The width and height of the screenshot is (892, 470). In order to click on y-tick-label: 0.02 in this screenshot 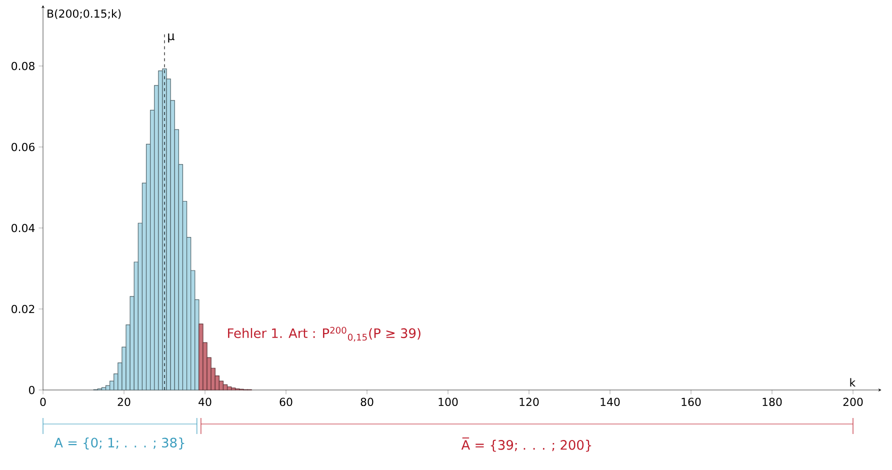, I will do `click(23, 309)`.